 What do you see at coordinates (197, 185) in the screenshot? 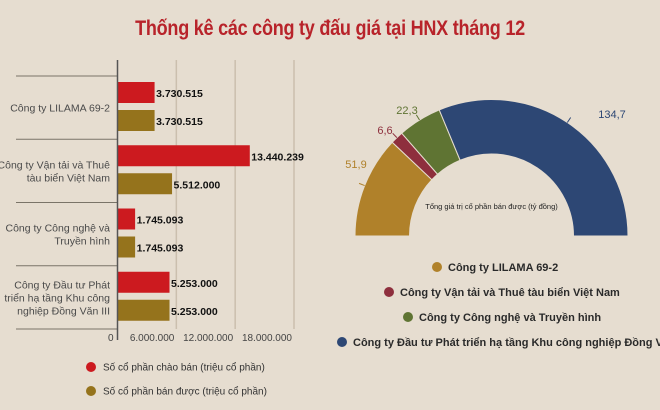
I see `bar-value-label: 5.512.000` at bounding box center [197, 185].